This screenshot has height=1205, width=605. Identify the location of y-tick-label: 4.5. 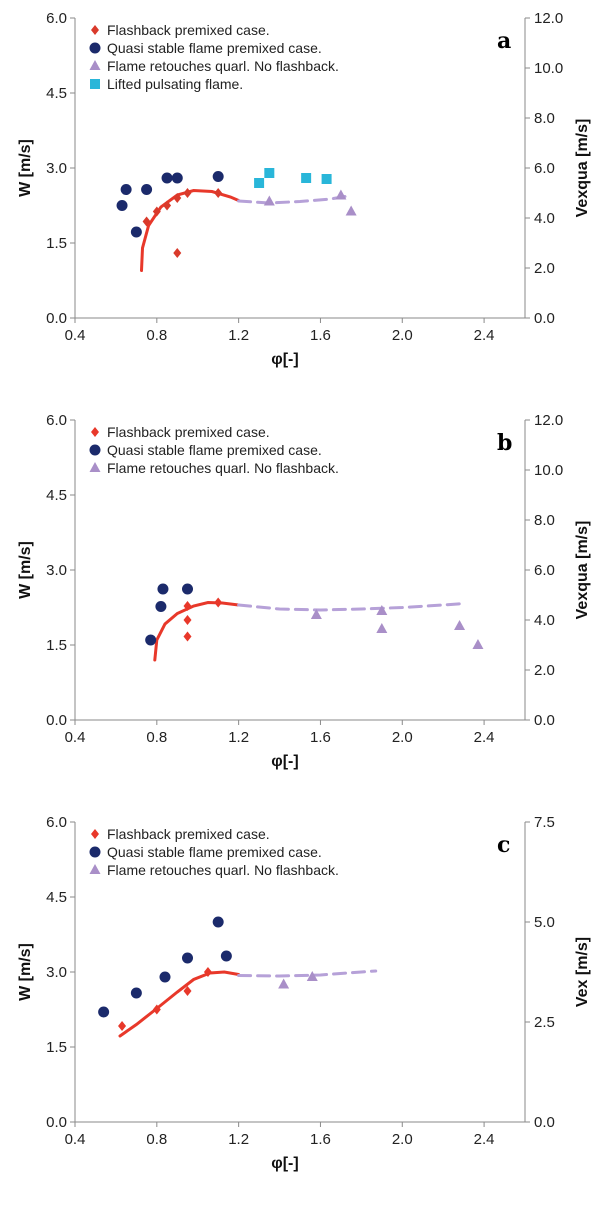
(56, 93).